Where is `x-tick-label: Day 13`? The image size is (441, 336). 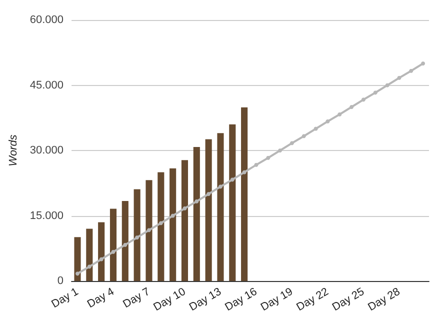 x-tick-label: Day 13 is located at coordinates (205, 300).